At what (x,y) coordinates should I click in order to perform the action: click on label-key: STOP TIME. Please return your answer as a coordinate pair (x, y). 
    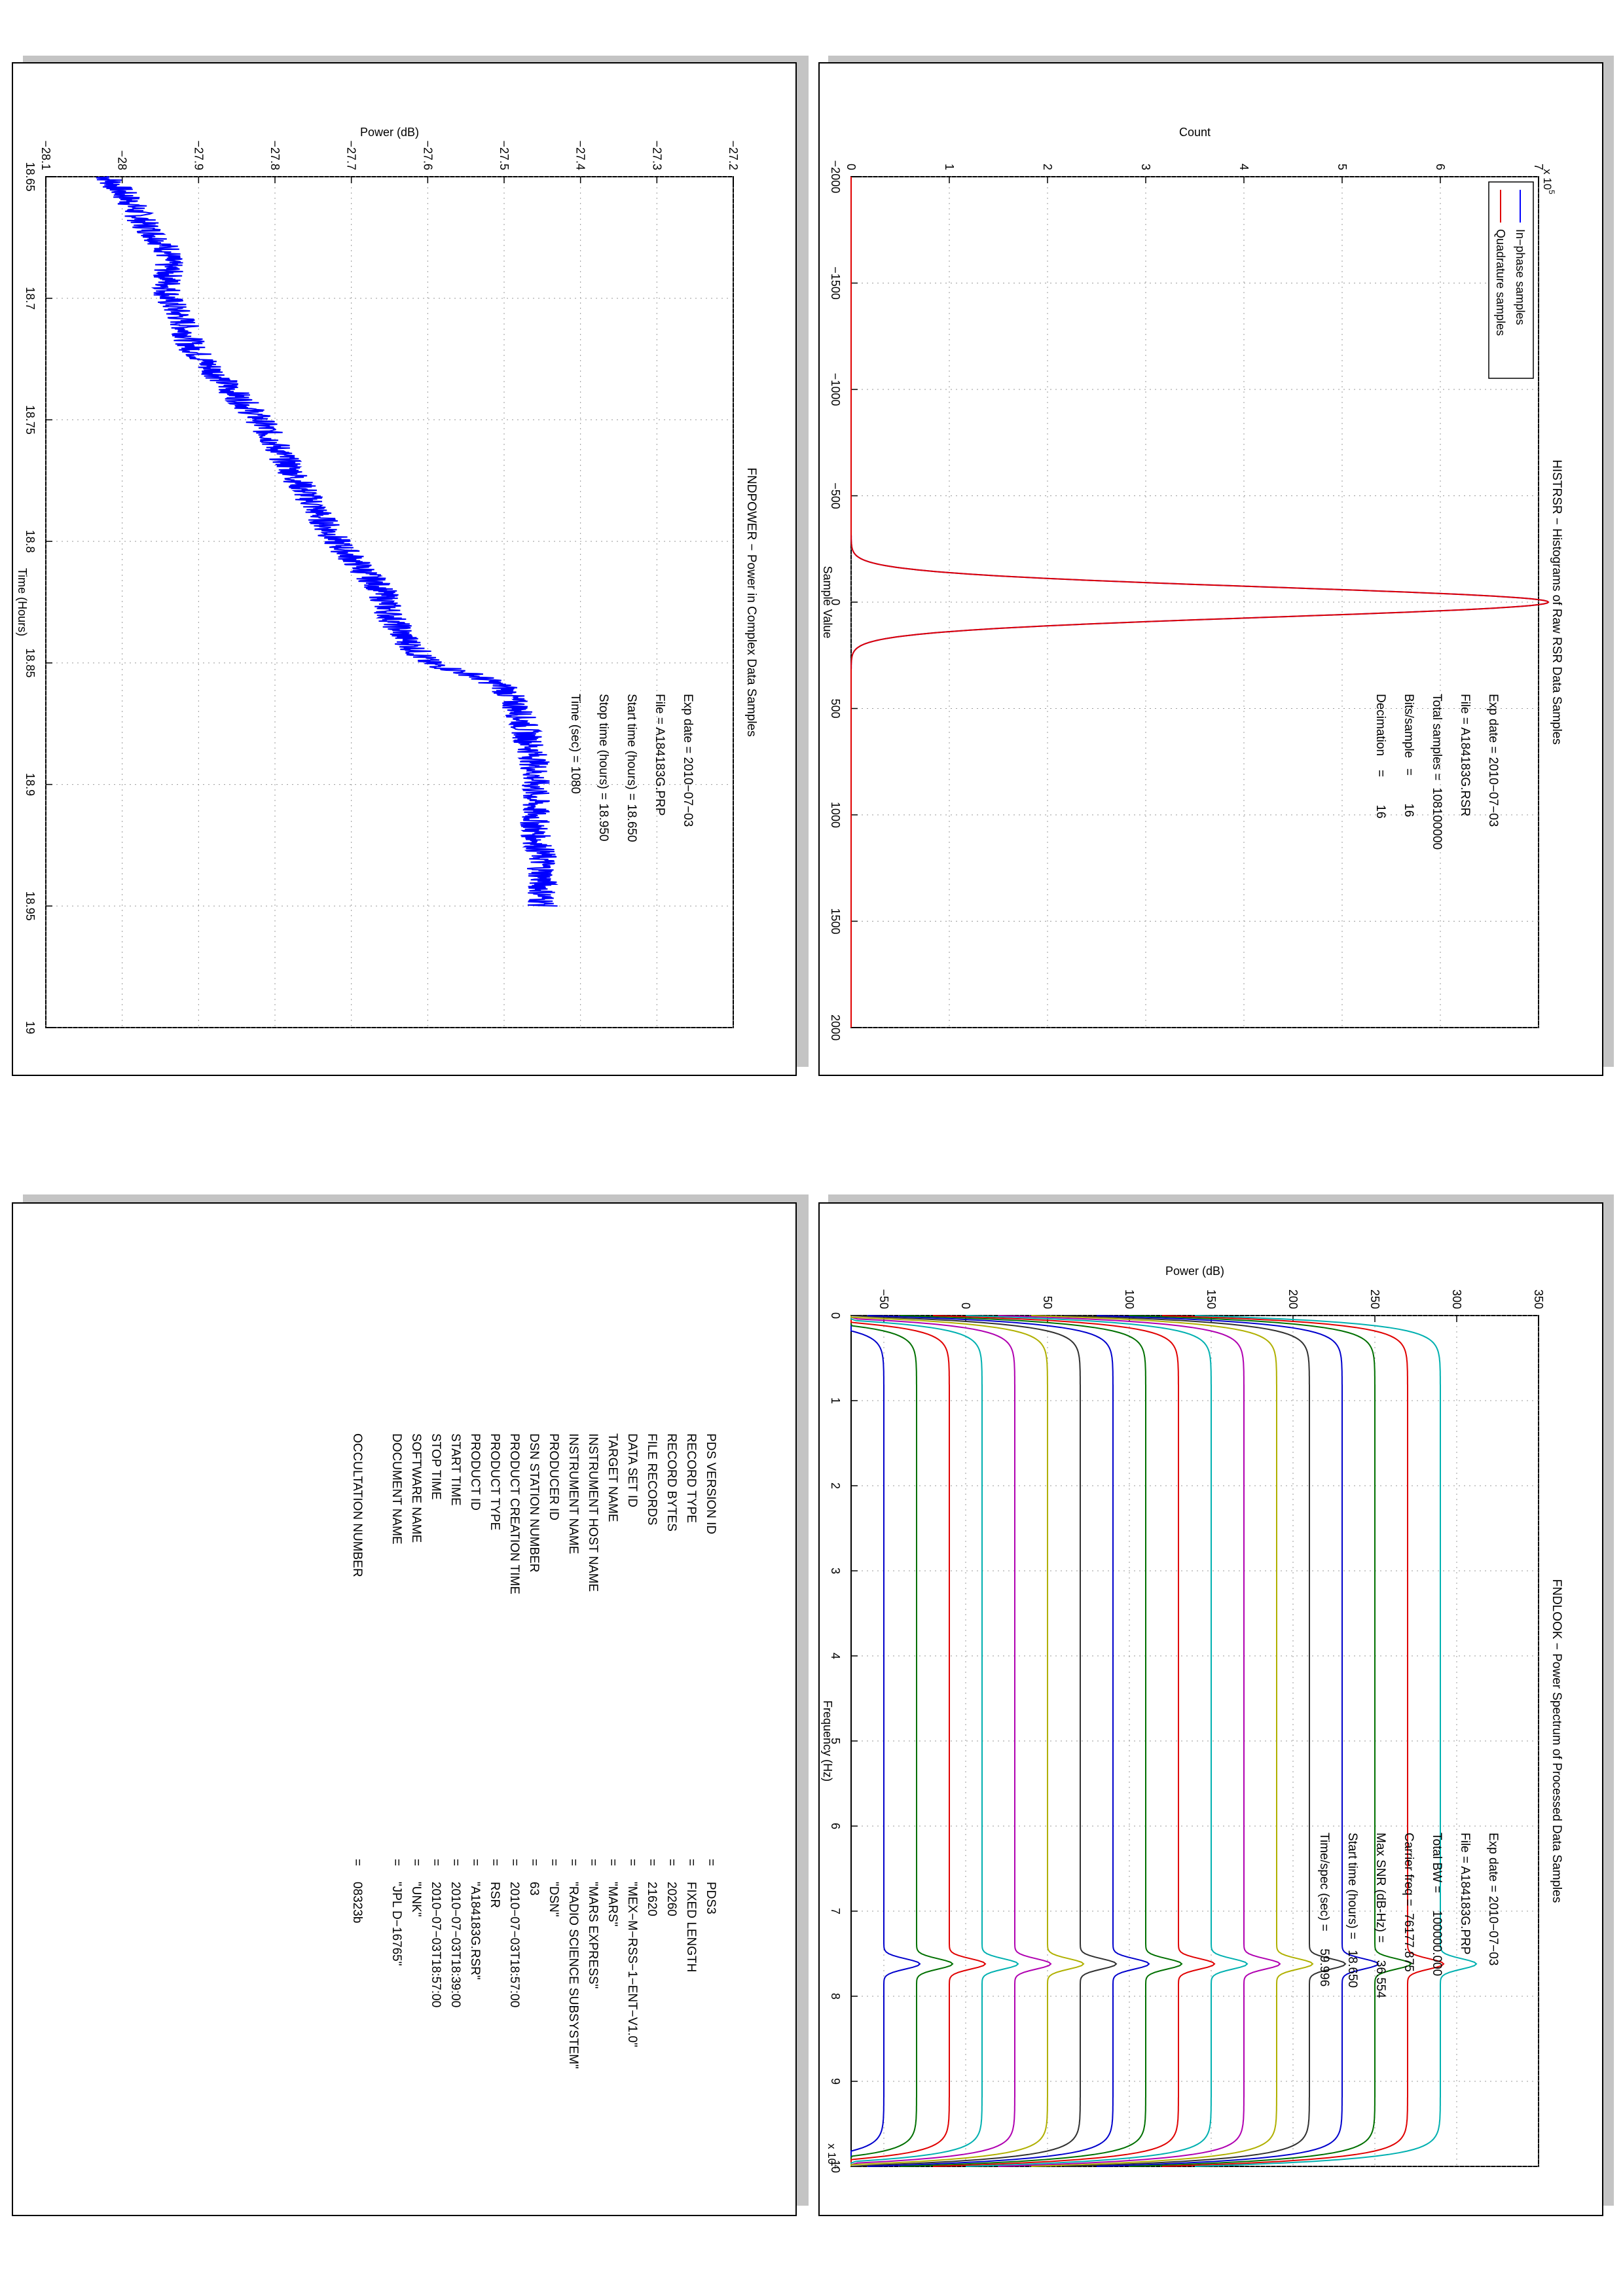
    Looking at the image, I should click on (436, 1466).